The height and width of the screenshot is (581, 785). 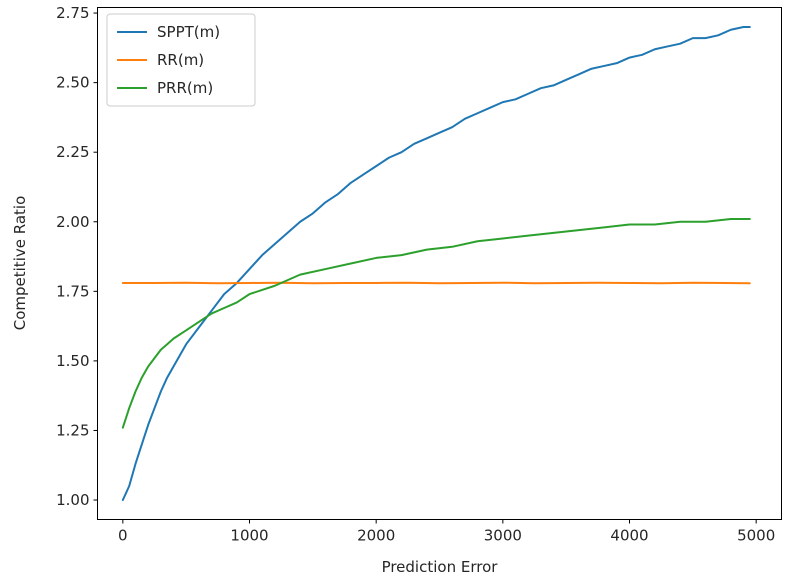 What do you see at coordinates (77, 256) in the screenshot?
I see `y-axis: 1.00 1.25 1.50 1.75 2.00 2.25 2.50 2.75` at bounding box center [77, 256].